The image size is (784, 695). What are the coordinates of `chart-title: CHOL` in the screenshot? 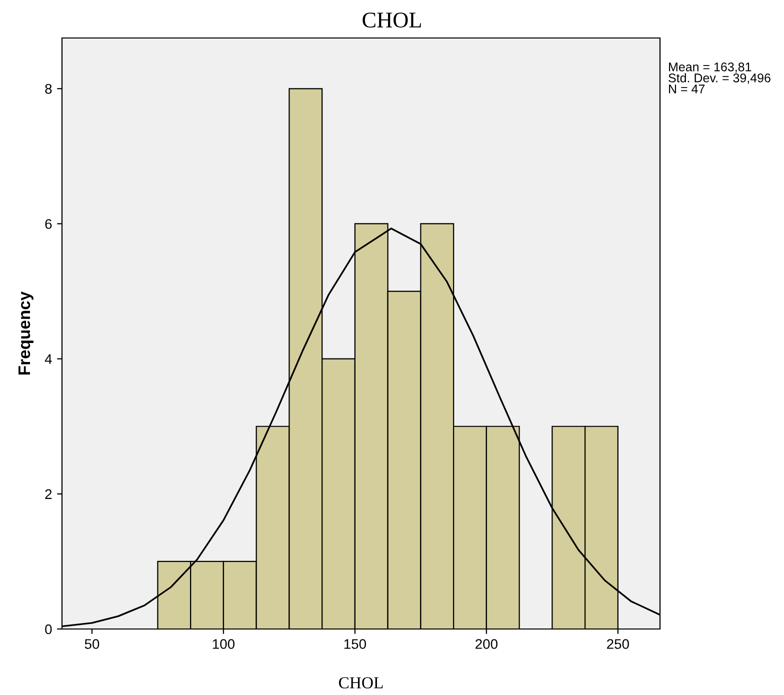 It's located at (391, 20).